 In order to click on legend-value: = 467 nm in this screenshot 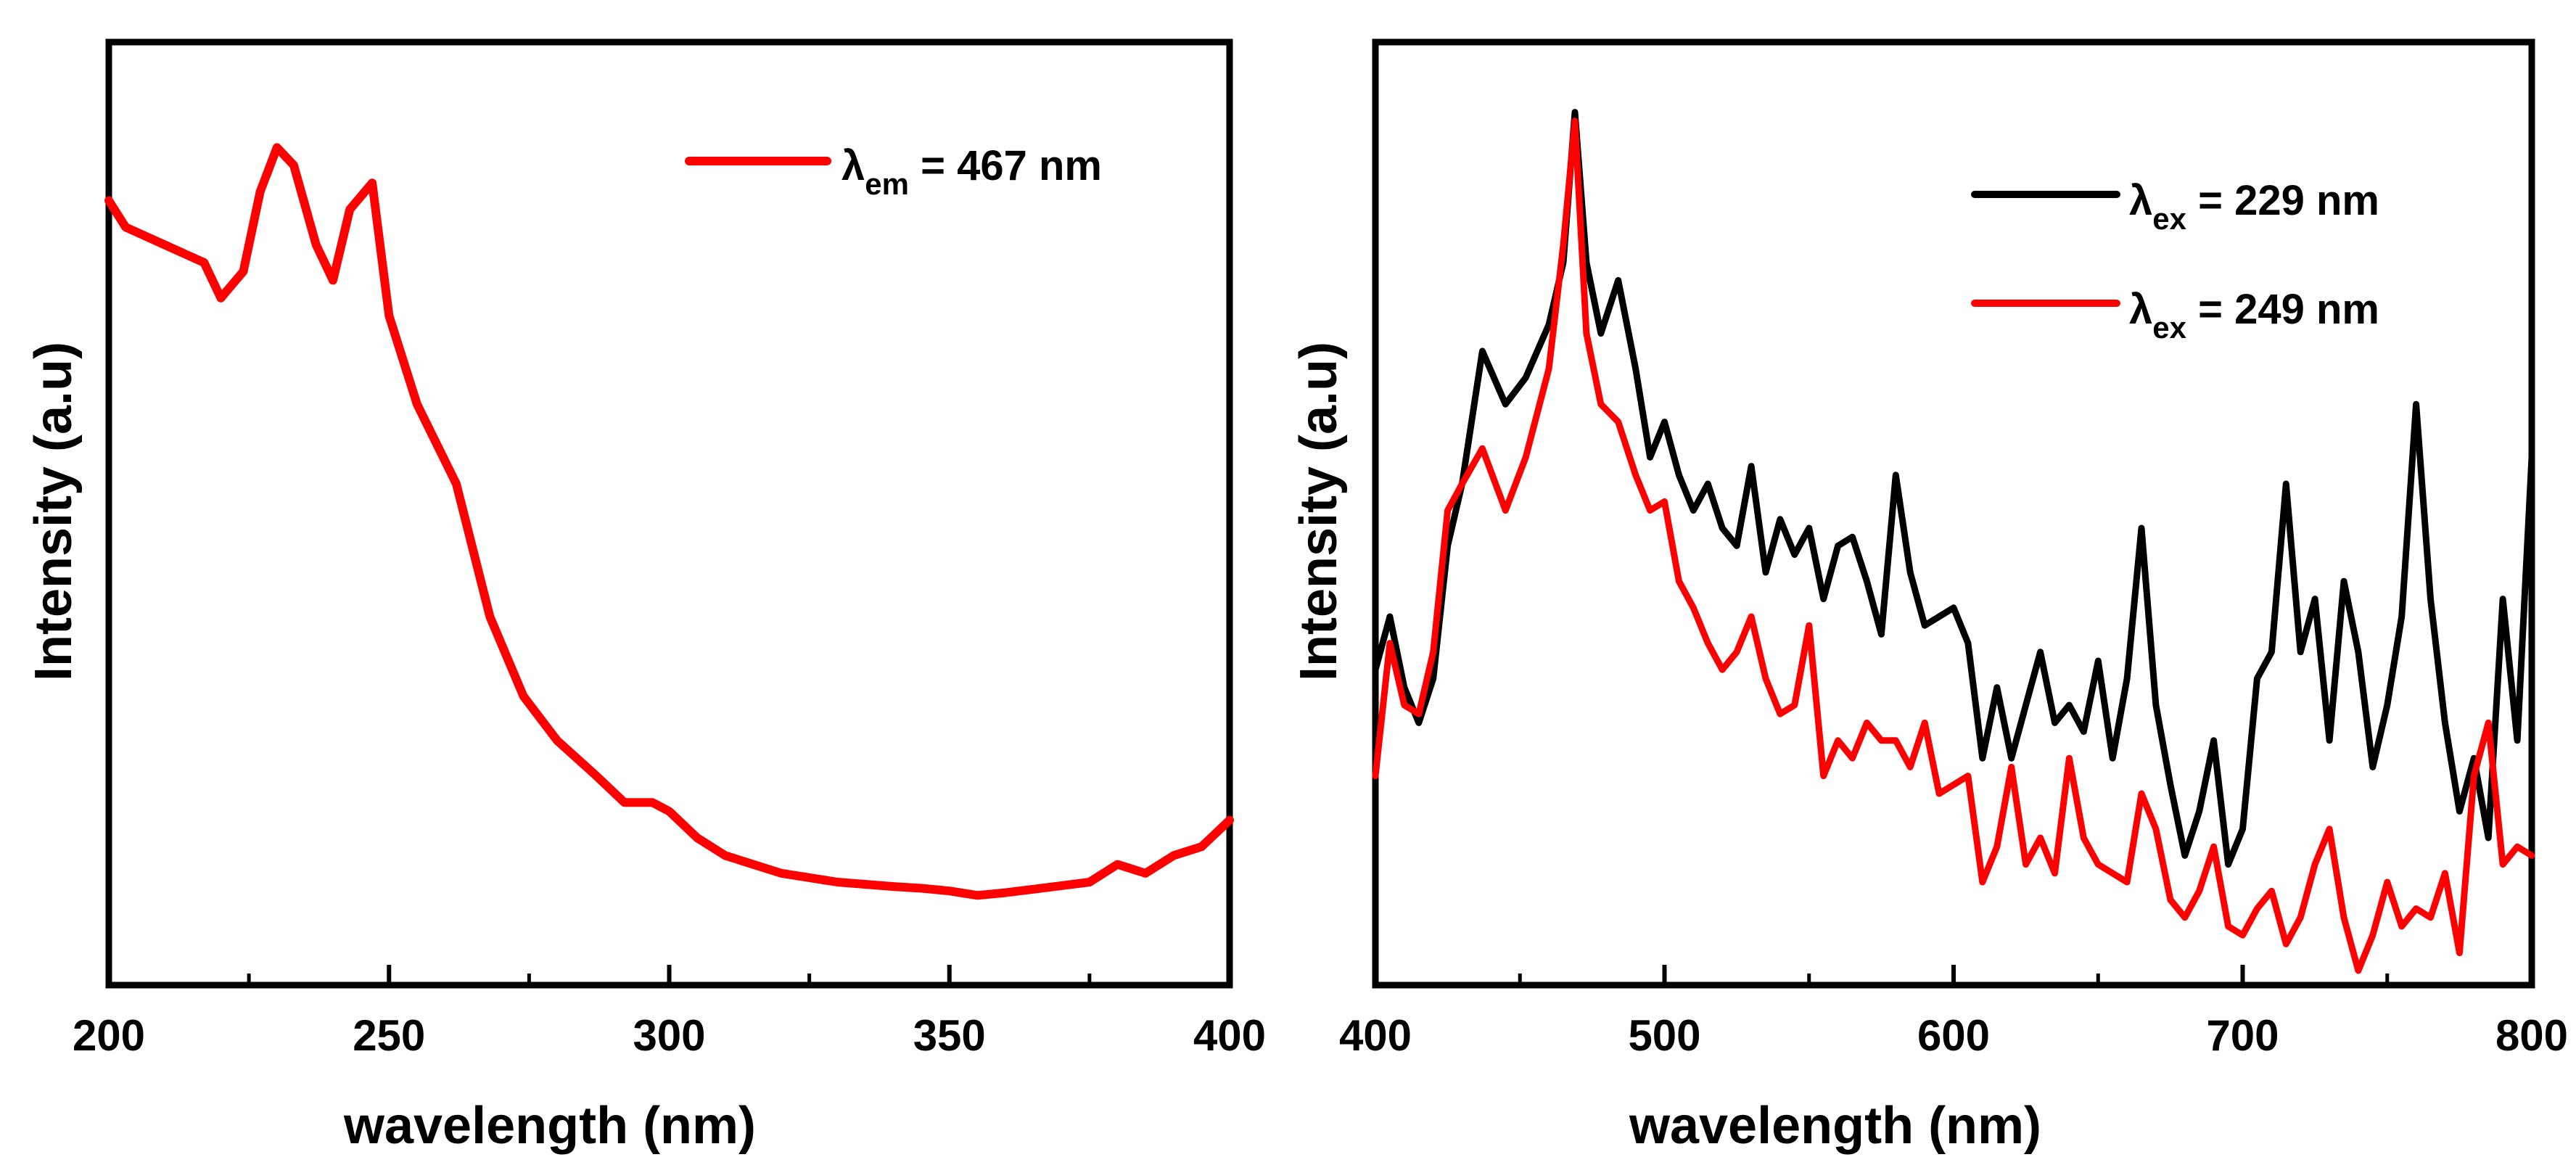, I will do `click(1005, 165)`.